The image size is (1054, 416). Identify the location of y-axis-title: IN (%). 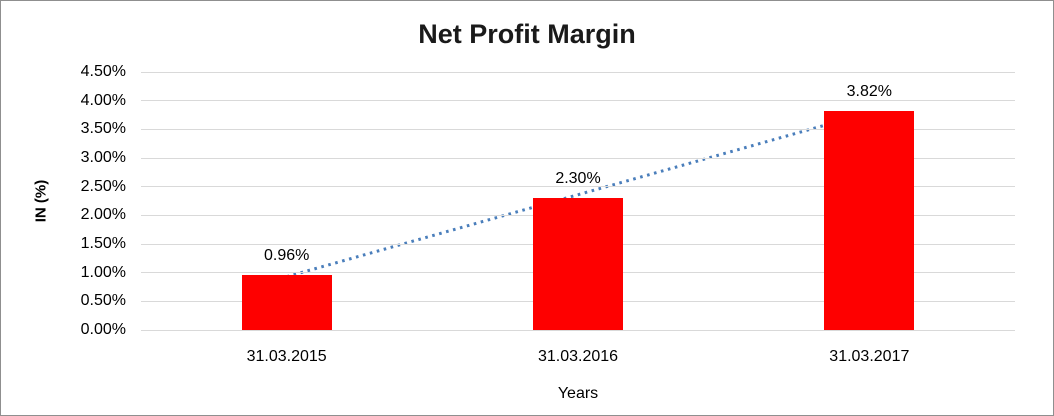
(41, 201).